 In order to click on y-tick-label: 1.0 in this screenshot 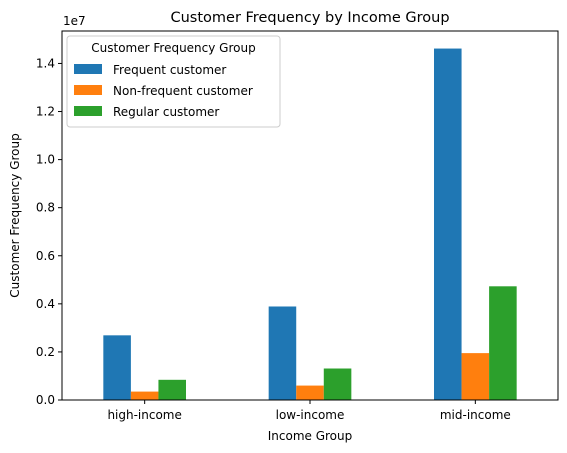, I will do `click(45, 160)`.